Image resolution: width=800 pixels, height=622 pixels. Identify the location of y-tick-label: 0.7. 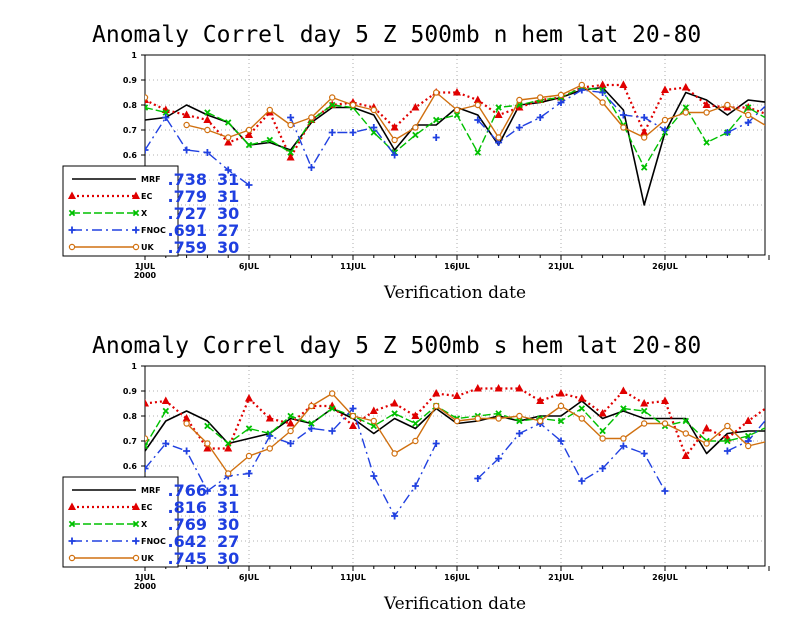
(130, 130).